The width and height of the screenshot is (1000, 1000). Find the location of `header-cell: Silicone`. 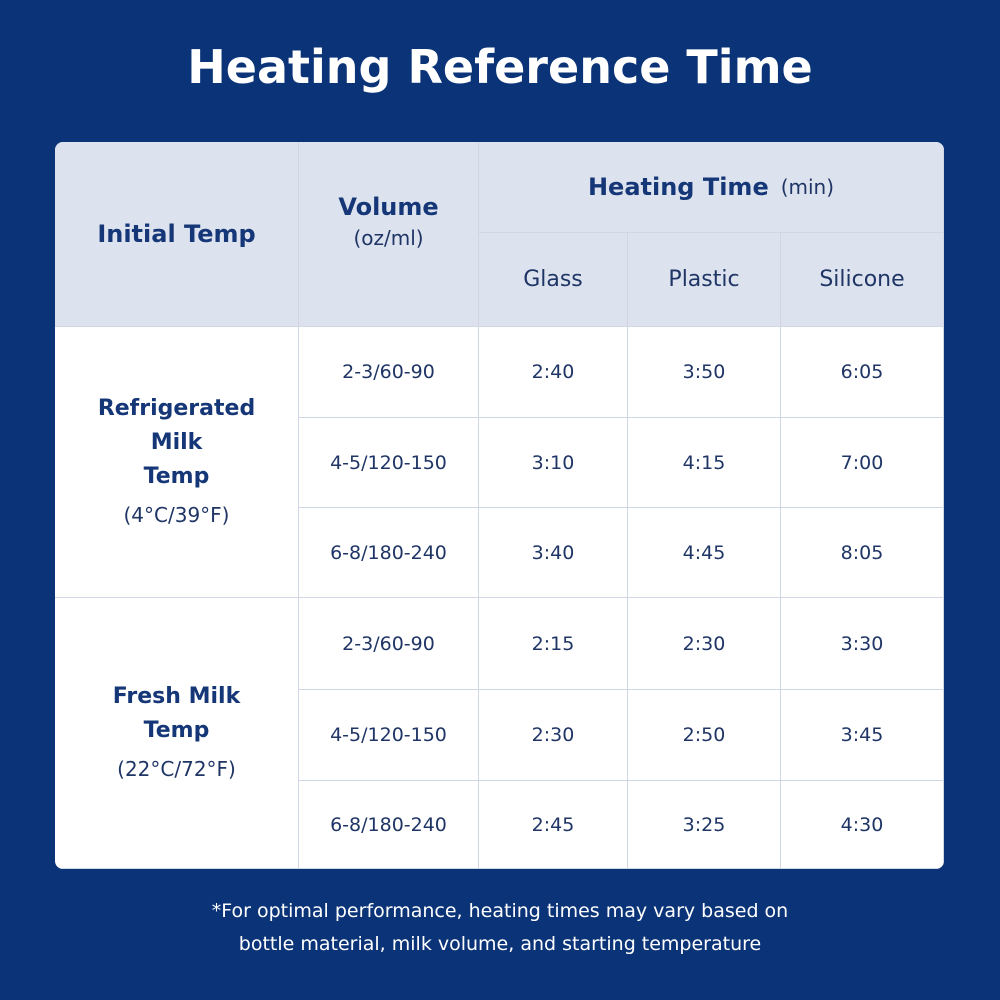

header-cell: Silicone is located at coordinates (862, 280).